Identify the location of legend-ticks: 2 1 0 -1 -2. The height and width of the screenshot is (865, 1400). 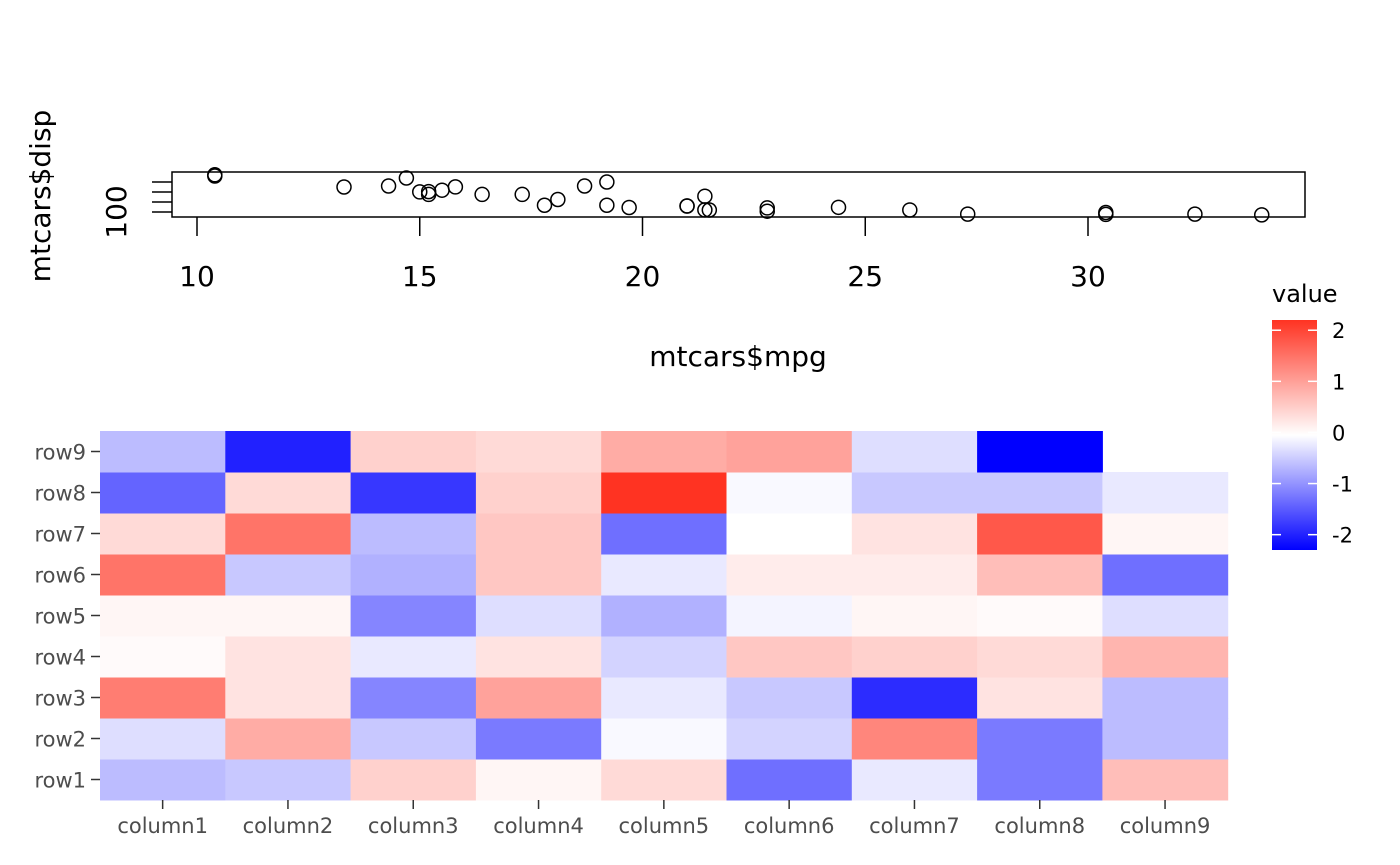
(1312, 433).